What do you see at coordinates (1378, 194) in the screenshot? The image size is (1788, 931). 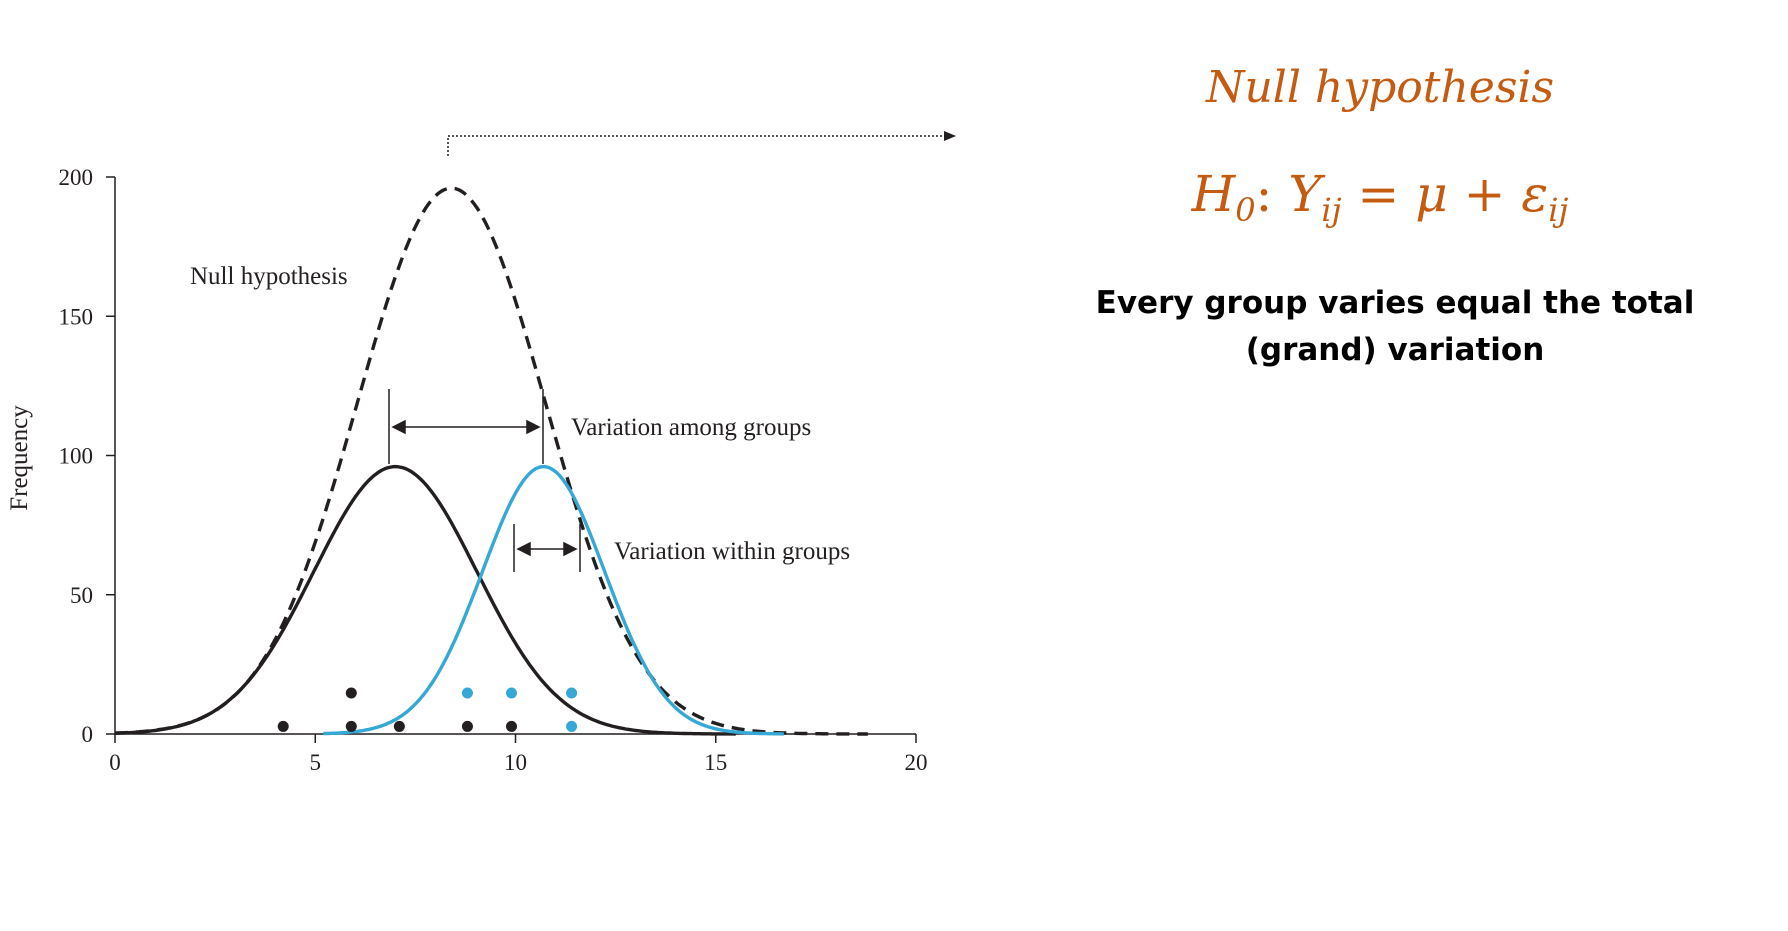 I see `eq-equals: =` at bounding box center [1378, 194].